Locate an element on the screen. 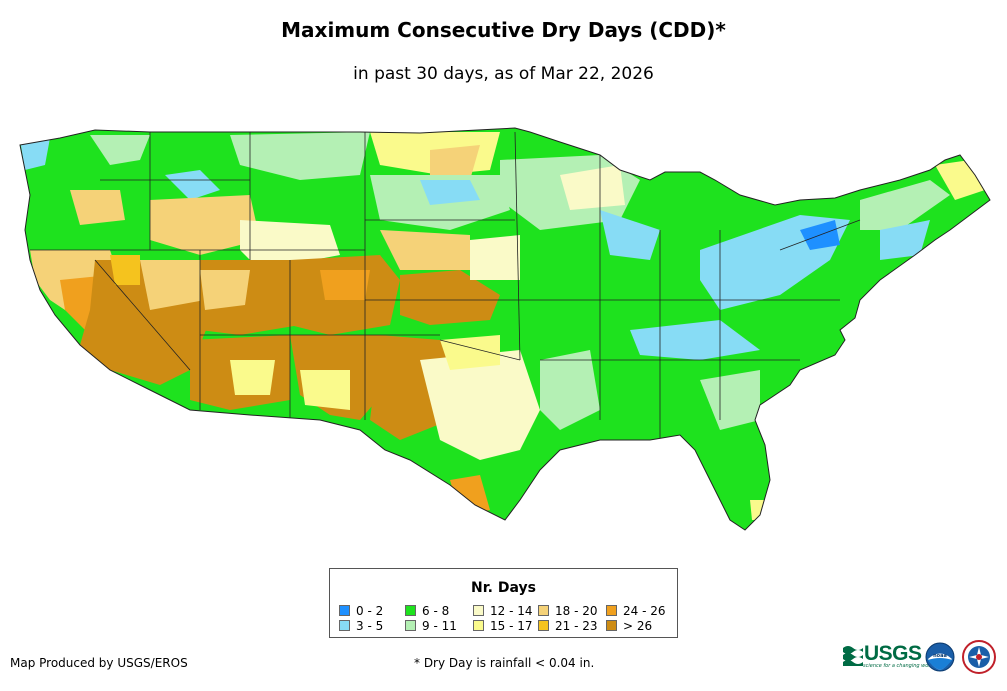  map-title: Maximum Consecutive Dry Days (CDD)* is located at coordinates (503, 30).